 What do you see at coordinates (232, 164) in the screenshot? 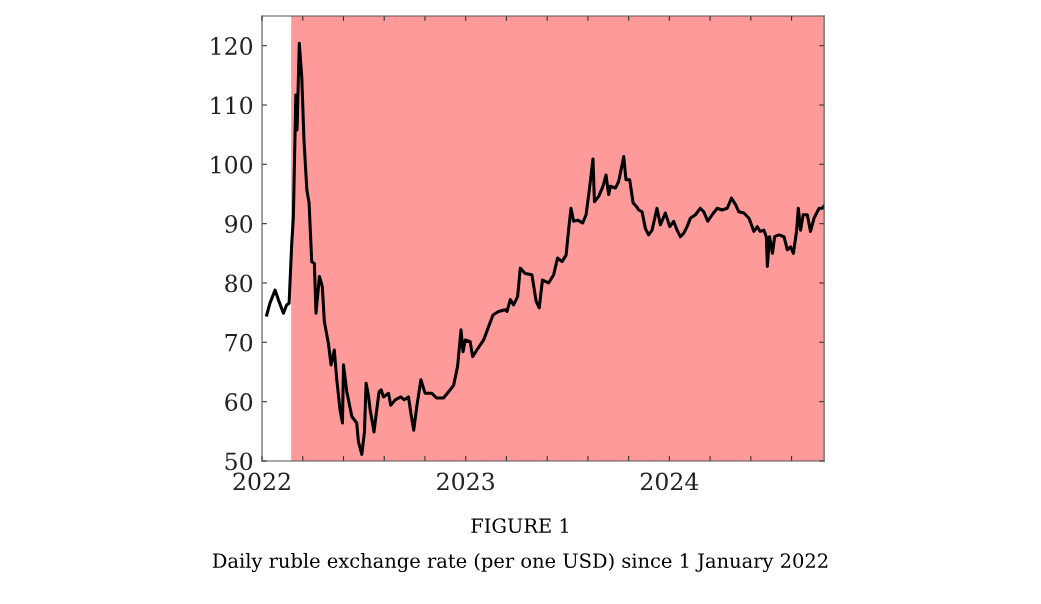
I see `y-tick-label: 100` at bounding box center [232, 164].